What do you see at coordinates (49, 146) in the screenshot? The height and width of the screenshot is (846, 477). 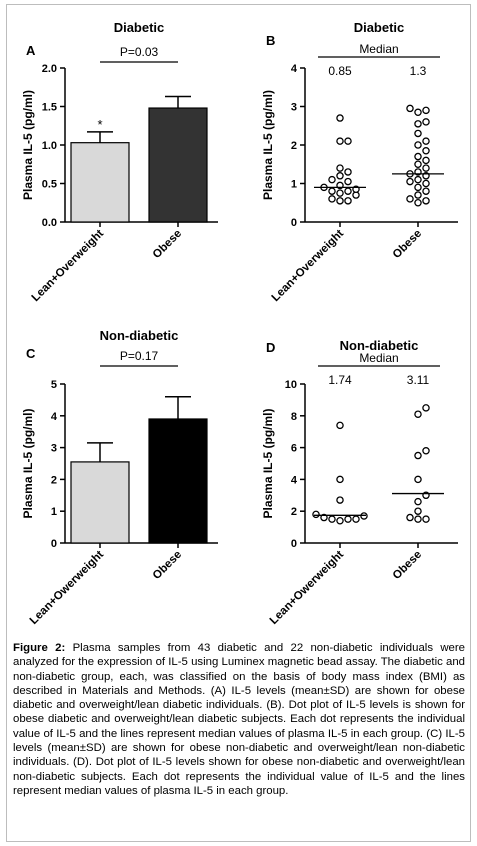 I see `y-tick-label: 1.0` at bounding box center [49, 146].